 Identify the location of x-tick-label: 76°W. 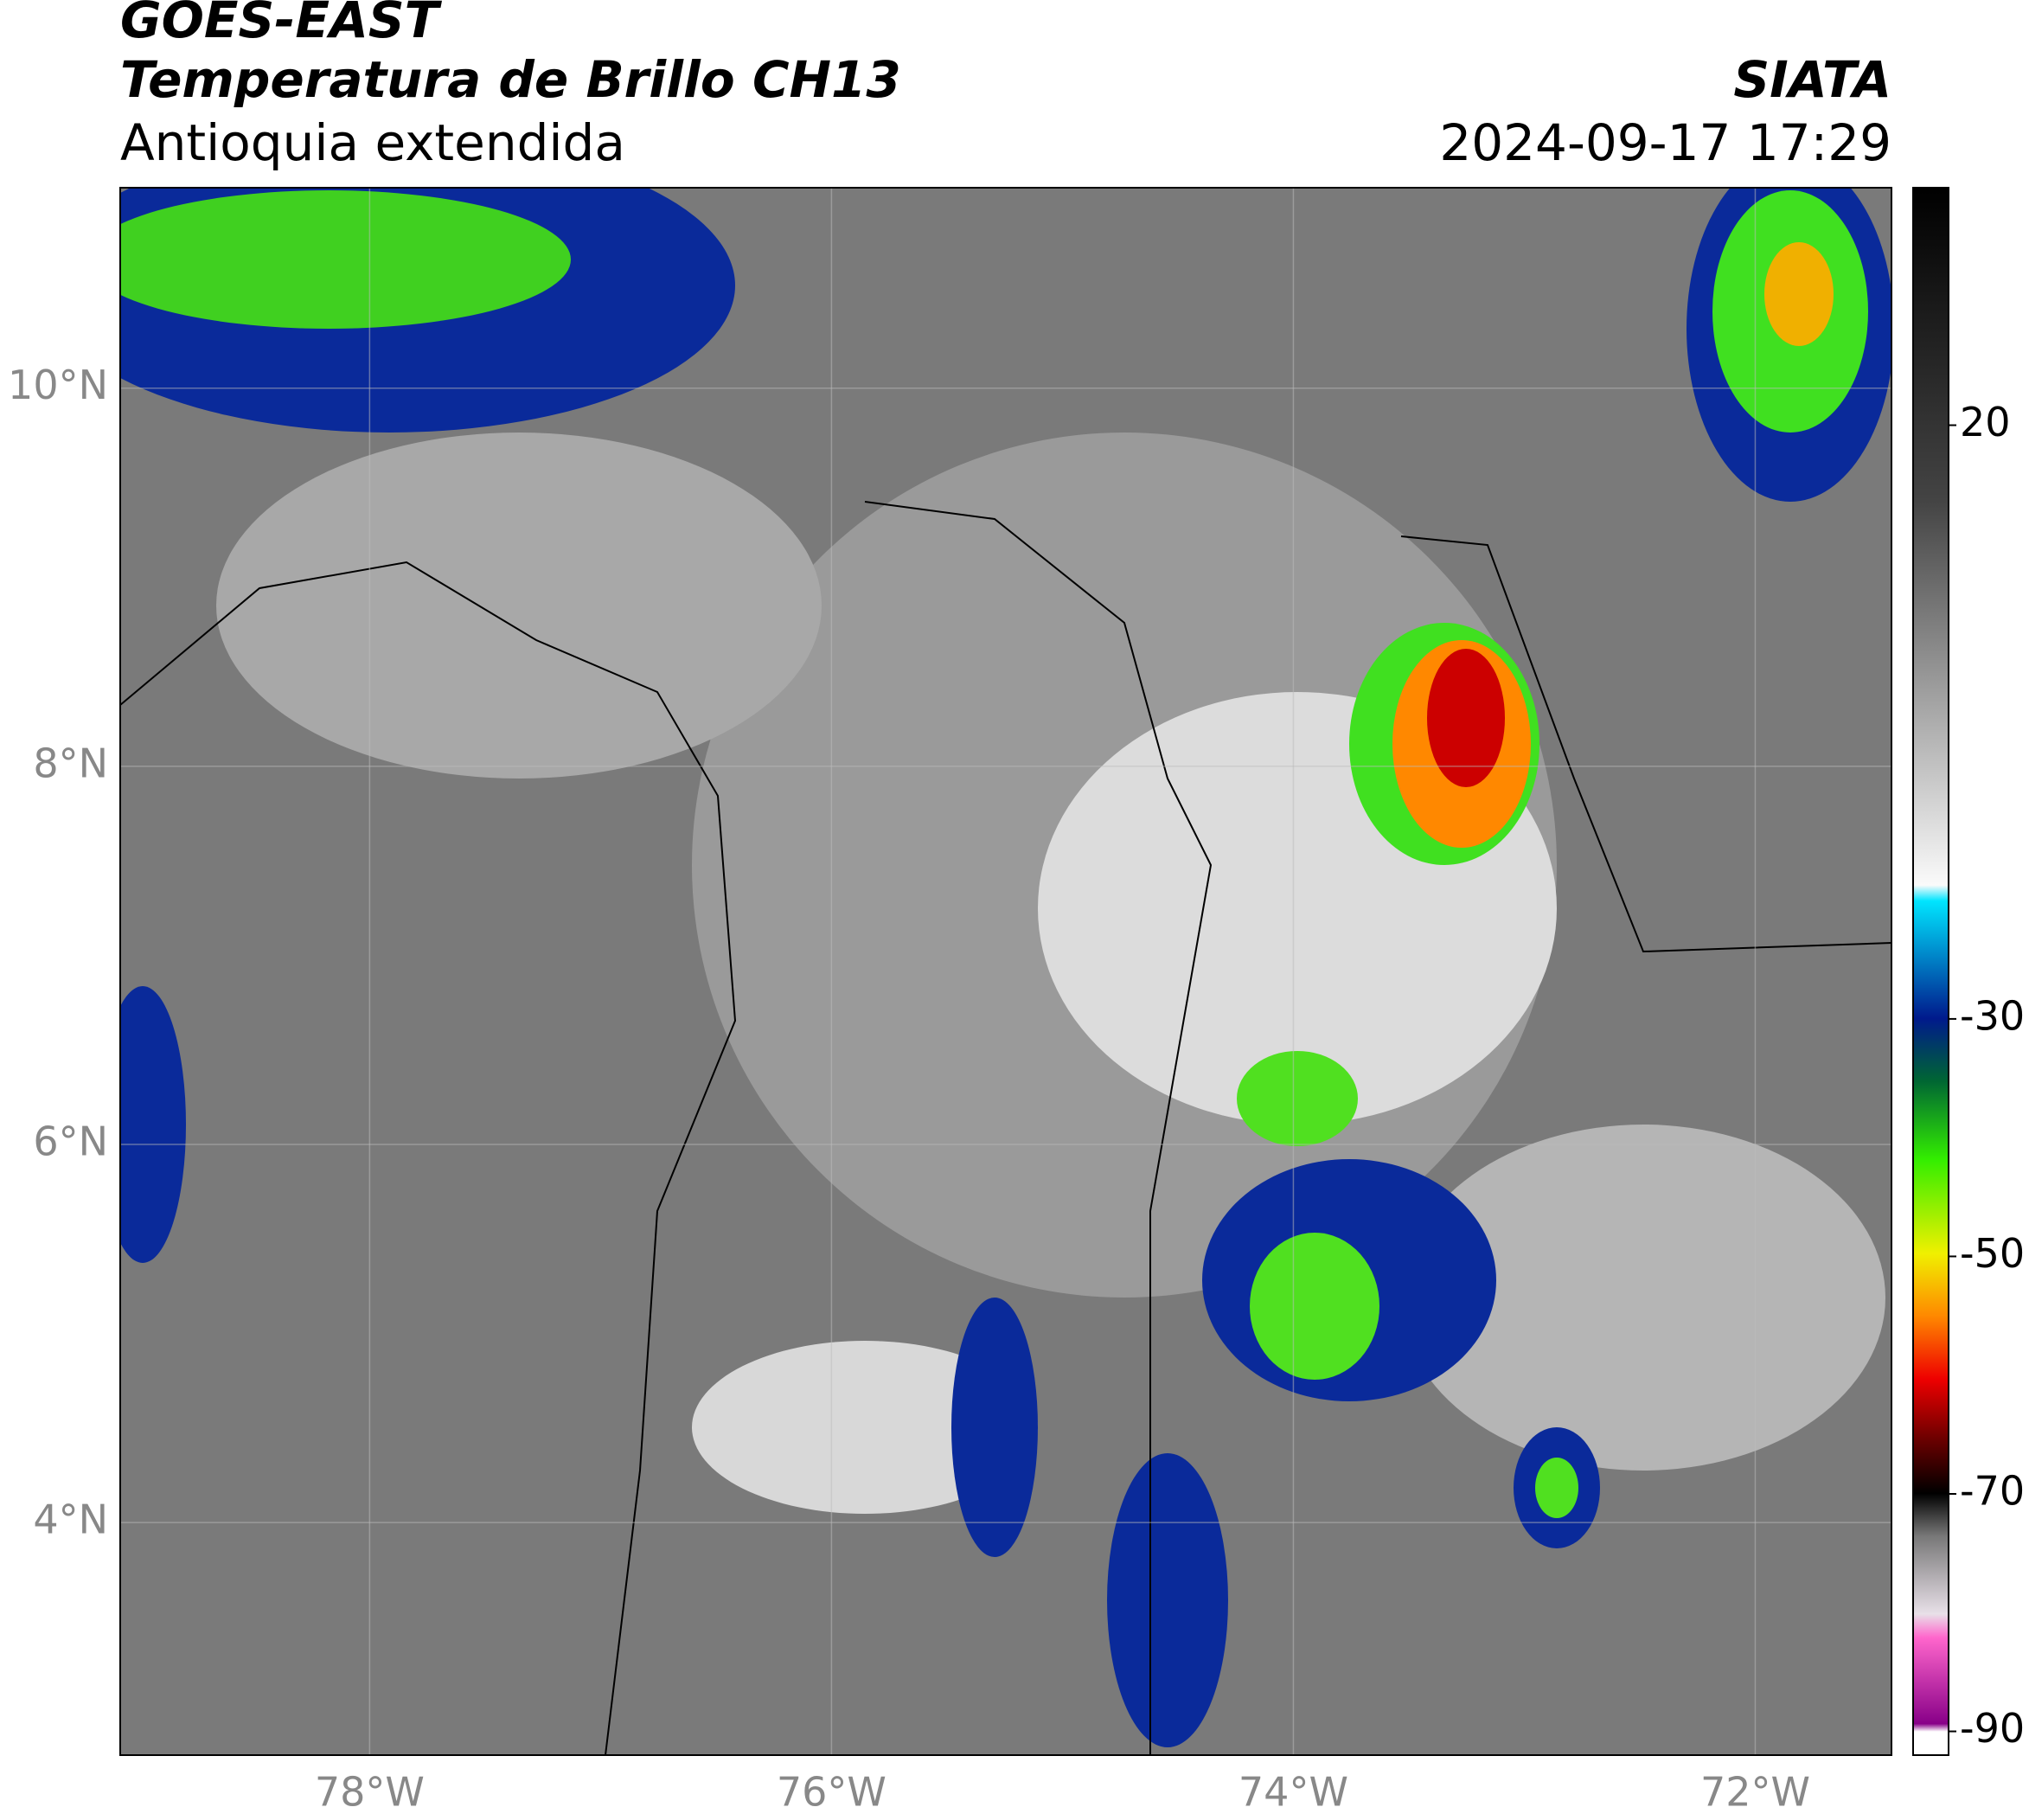
(831, 1792).